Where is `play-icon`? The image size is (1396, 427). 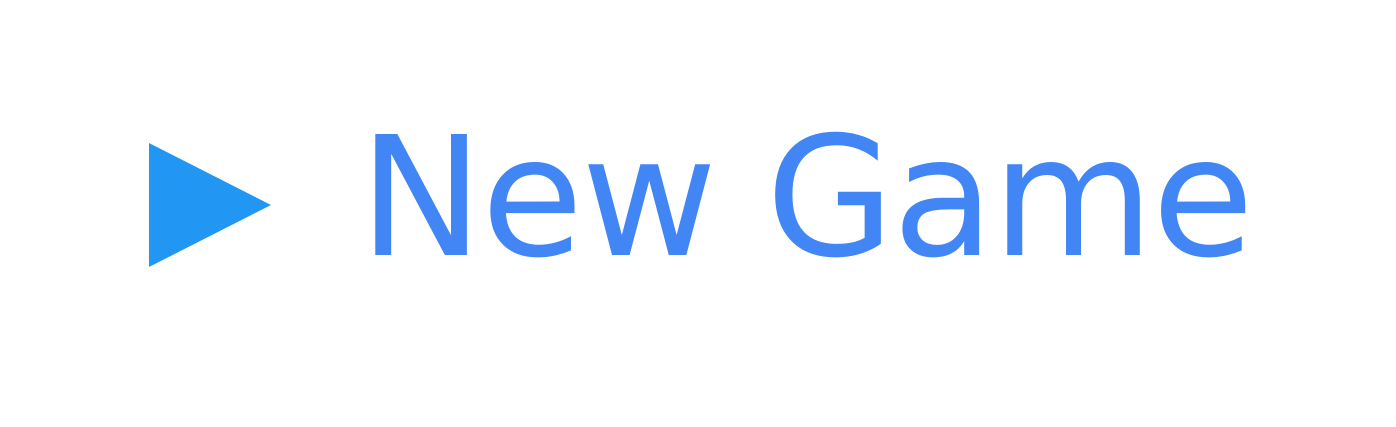 play-icon is located at coordinates (210, 205).